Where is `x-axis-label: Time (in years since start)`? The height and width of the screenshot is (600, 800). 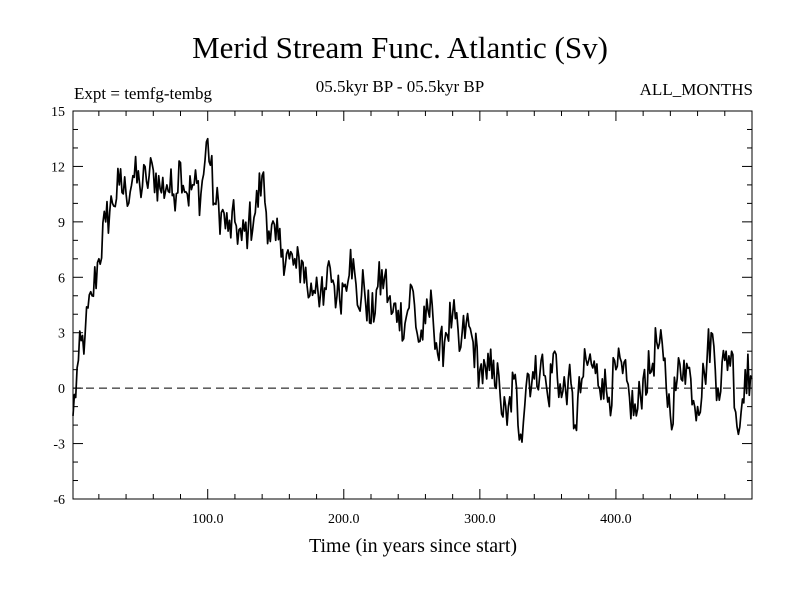 x-axis-label: Time (in years since start) is located at coordinates (413, 546).